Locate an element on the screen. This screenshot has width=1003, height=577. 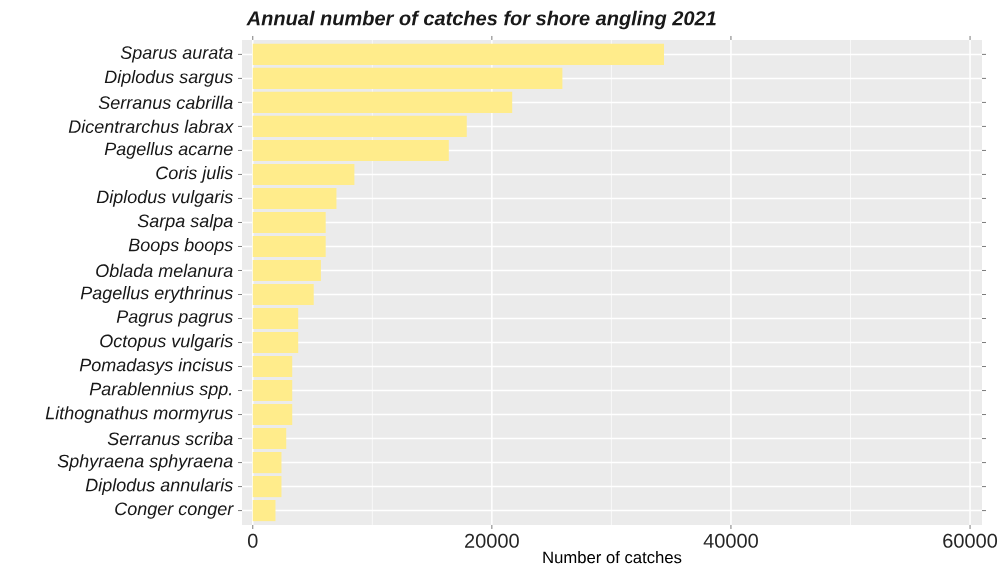
y-tick-label: Sarpa salpa is located at coordinates (185, 222).